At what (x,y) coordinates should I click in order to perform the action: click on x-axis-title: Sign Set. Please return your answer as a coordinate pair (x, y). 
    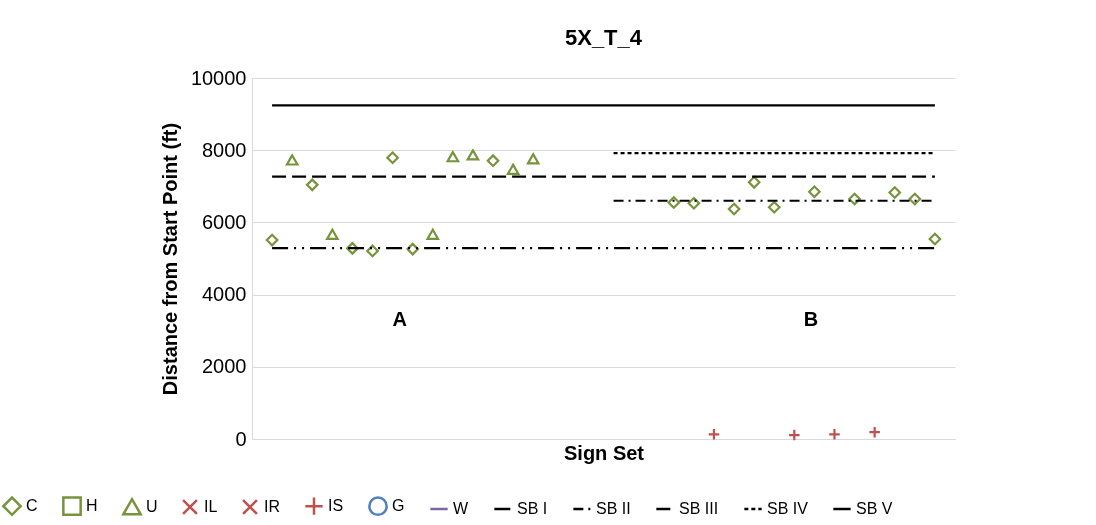
    Looking at the image, I should click on (604, 452).